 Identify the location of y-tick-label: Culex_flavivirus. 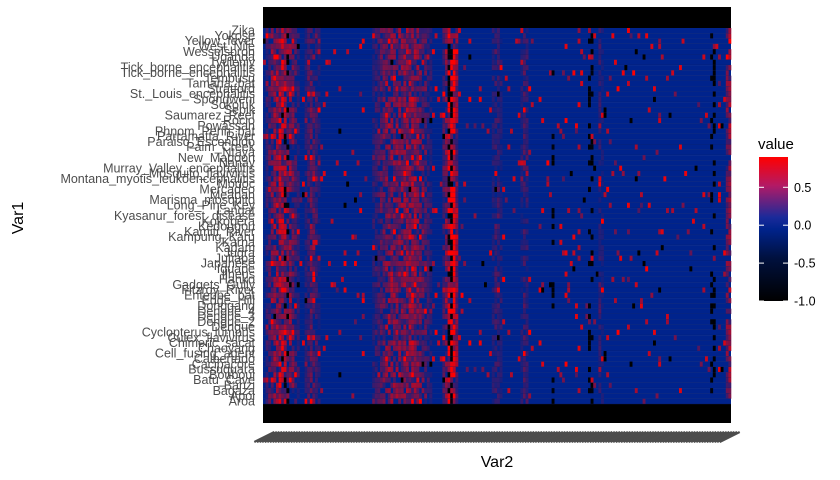
(211, 338).